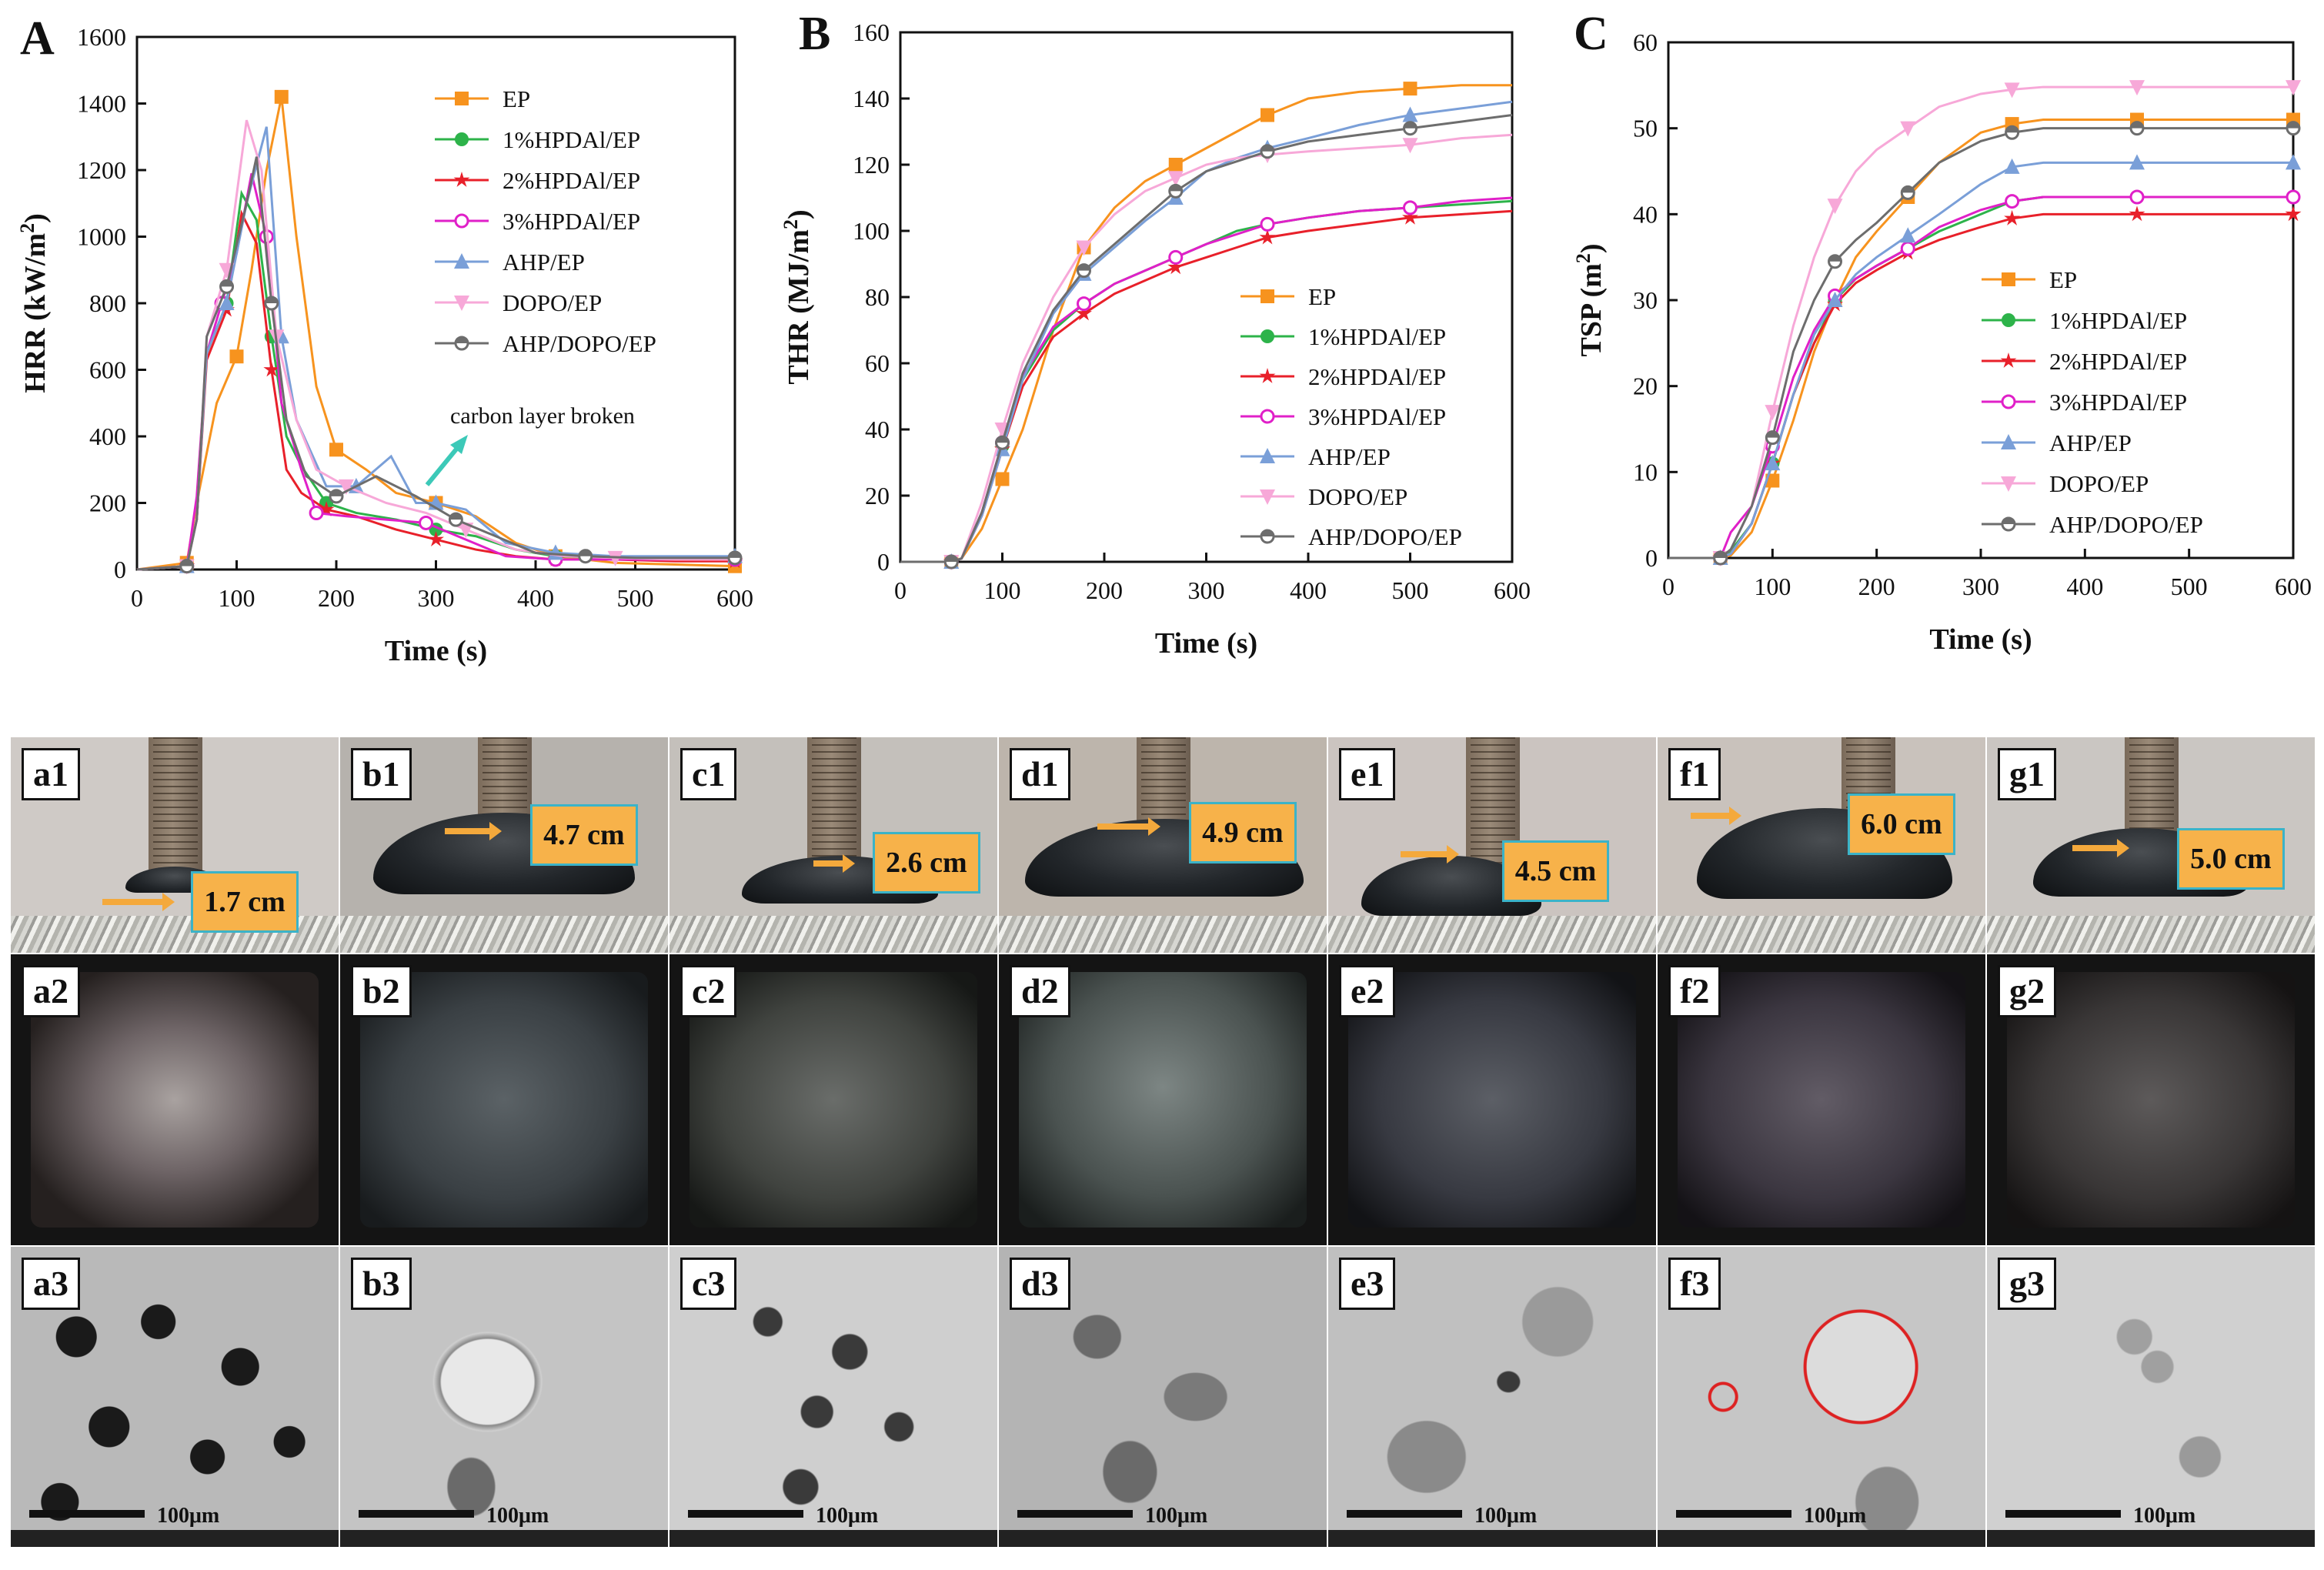 The width and height of the screenshot is (2324, 1570). Describe the element at coordinates (51, 1284) in the screenshot. I see `panel-label: a3` at that location.